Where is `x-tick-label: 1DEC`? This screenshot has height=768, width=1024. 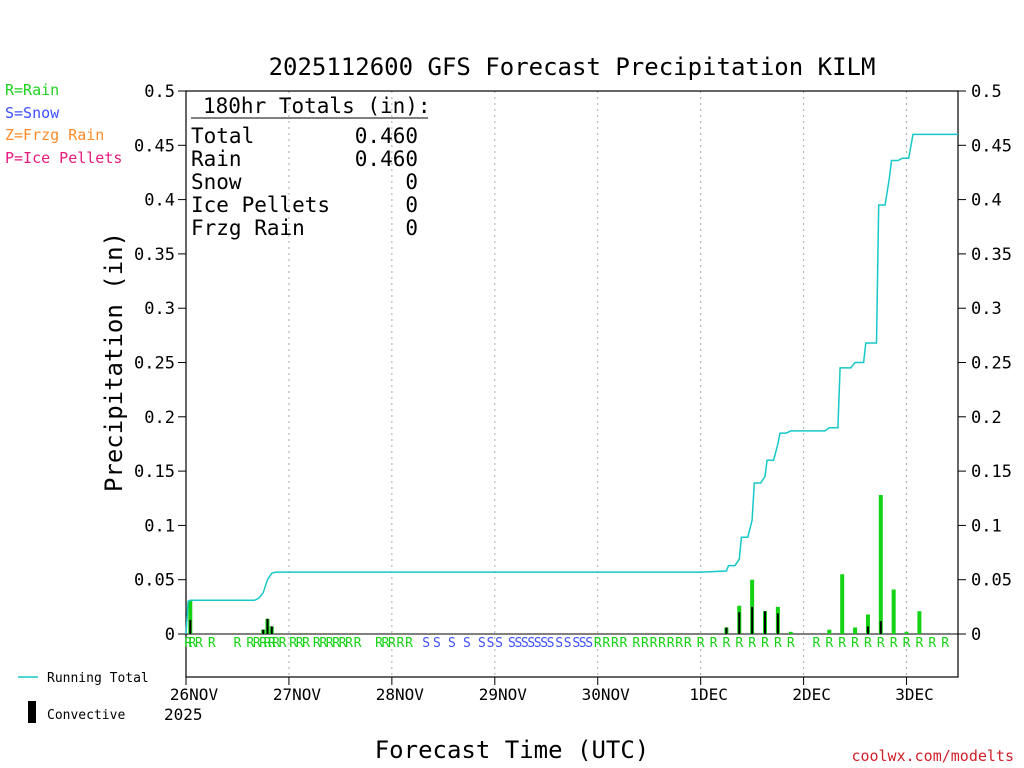
x-tick-label: 1DEC is located at coordinates (708, 694).